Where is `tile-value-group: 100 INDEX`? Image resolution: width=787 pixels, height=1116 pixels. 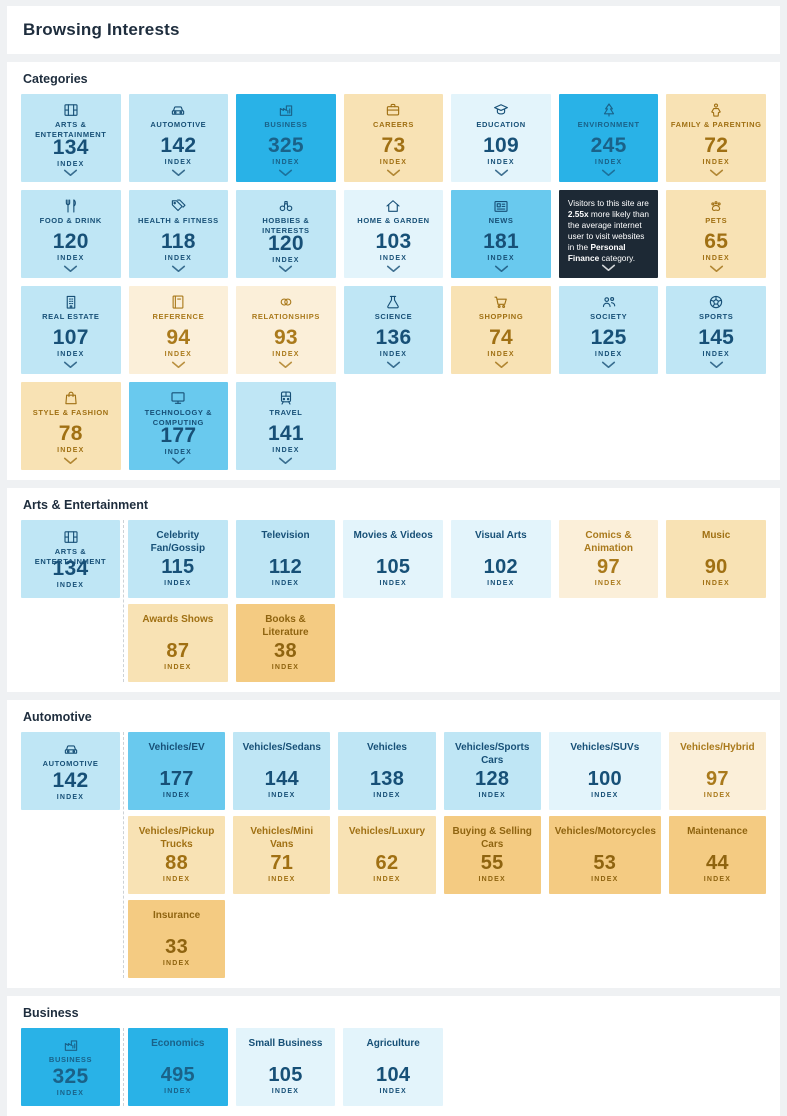 tile-value-group: 100 INDEX is located at coordinates (605, 784).